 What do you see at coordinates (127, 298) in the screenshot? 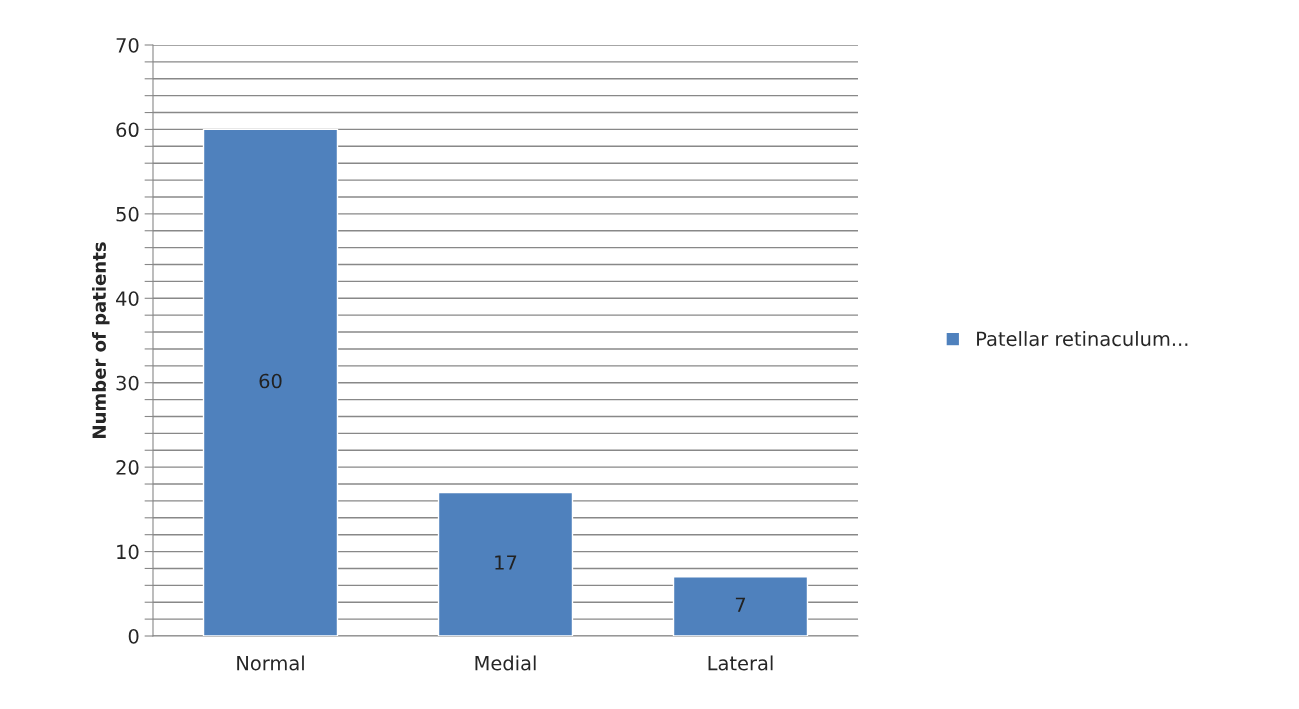
I see `y-tick-label: 40` at bounding box center [127, 298].